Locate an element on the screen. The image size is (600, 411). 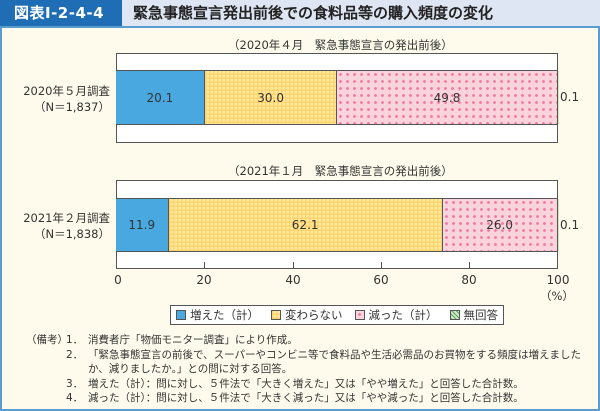
axis-unit-label: （%） is located at coordinates (557, 296).